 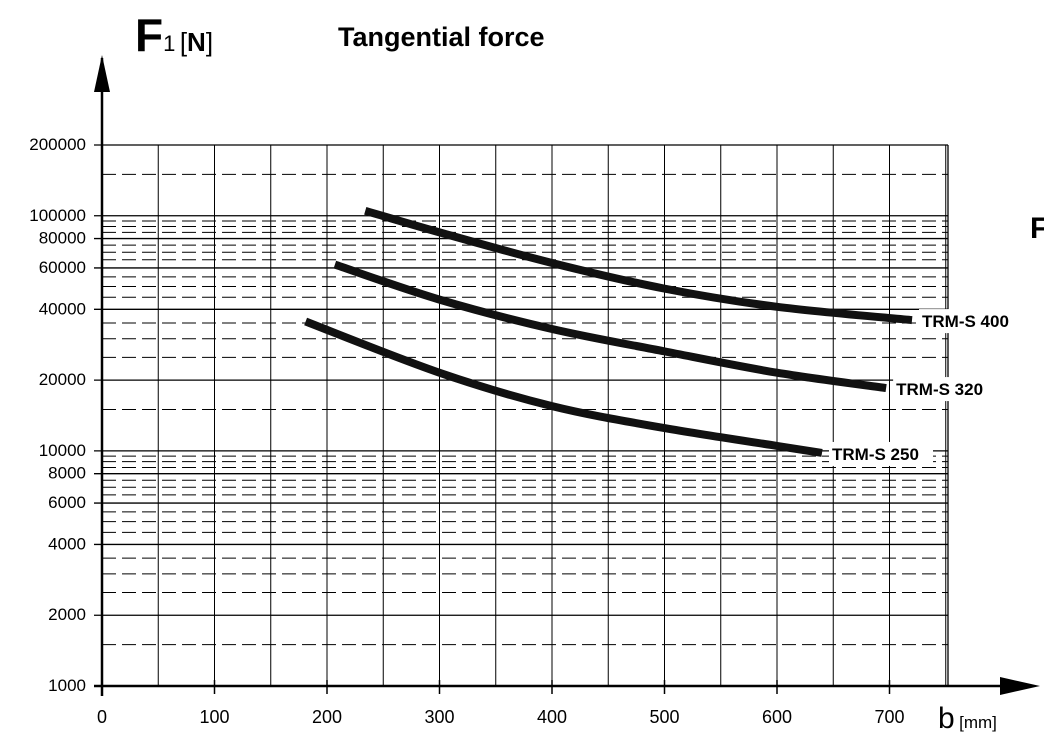 I want to click on y-tick-label: 8000, so click(x=67, y=473).